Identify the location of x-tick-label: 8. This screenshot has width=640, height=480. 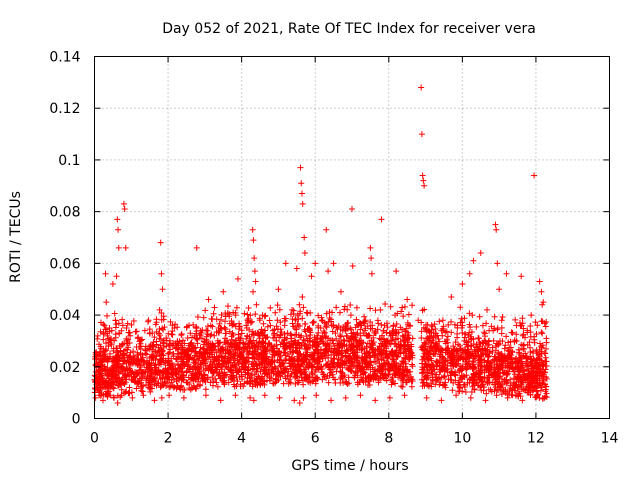
(388, 439).